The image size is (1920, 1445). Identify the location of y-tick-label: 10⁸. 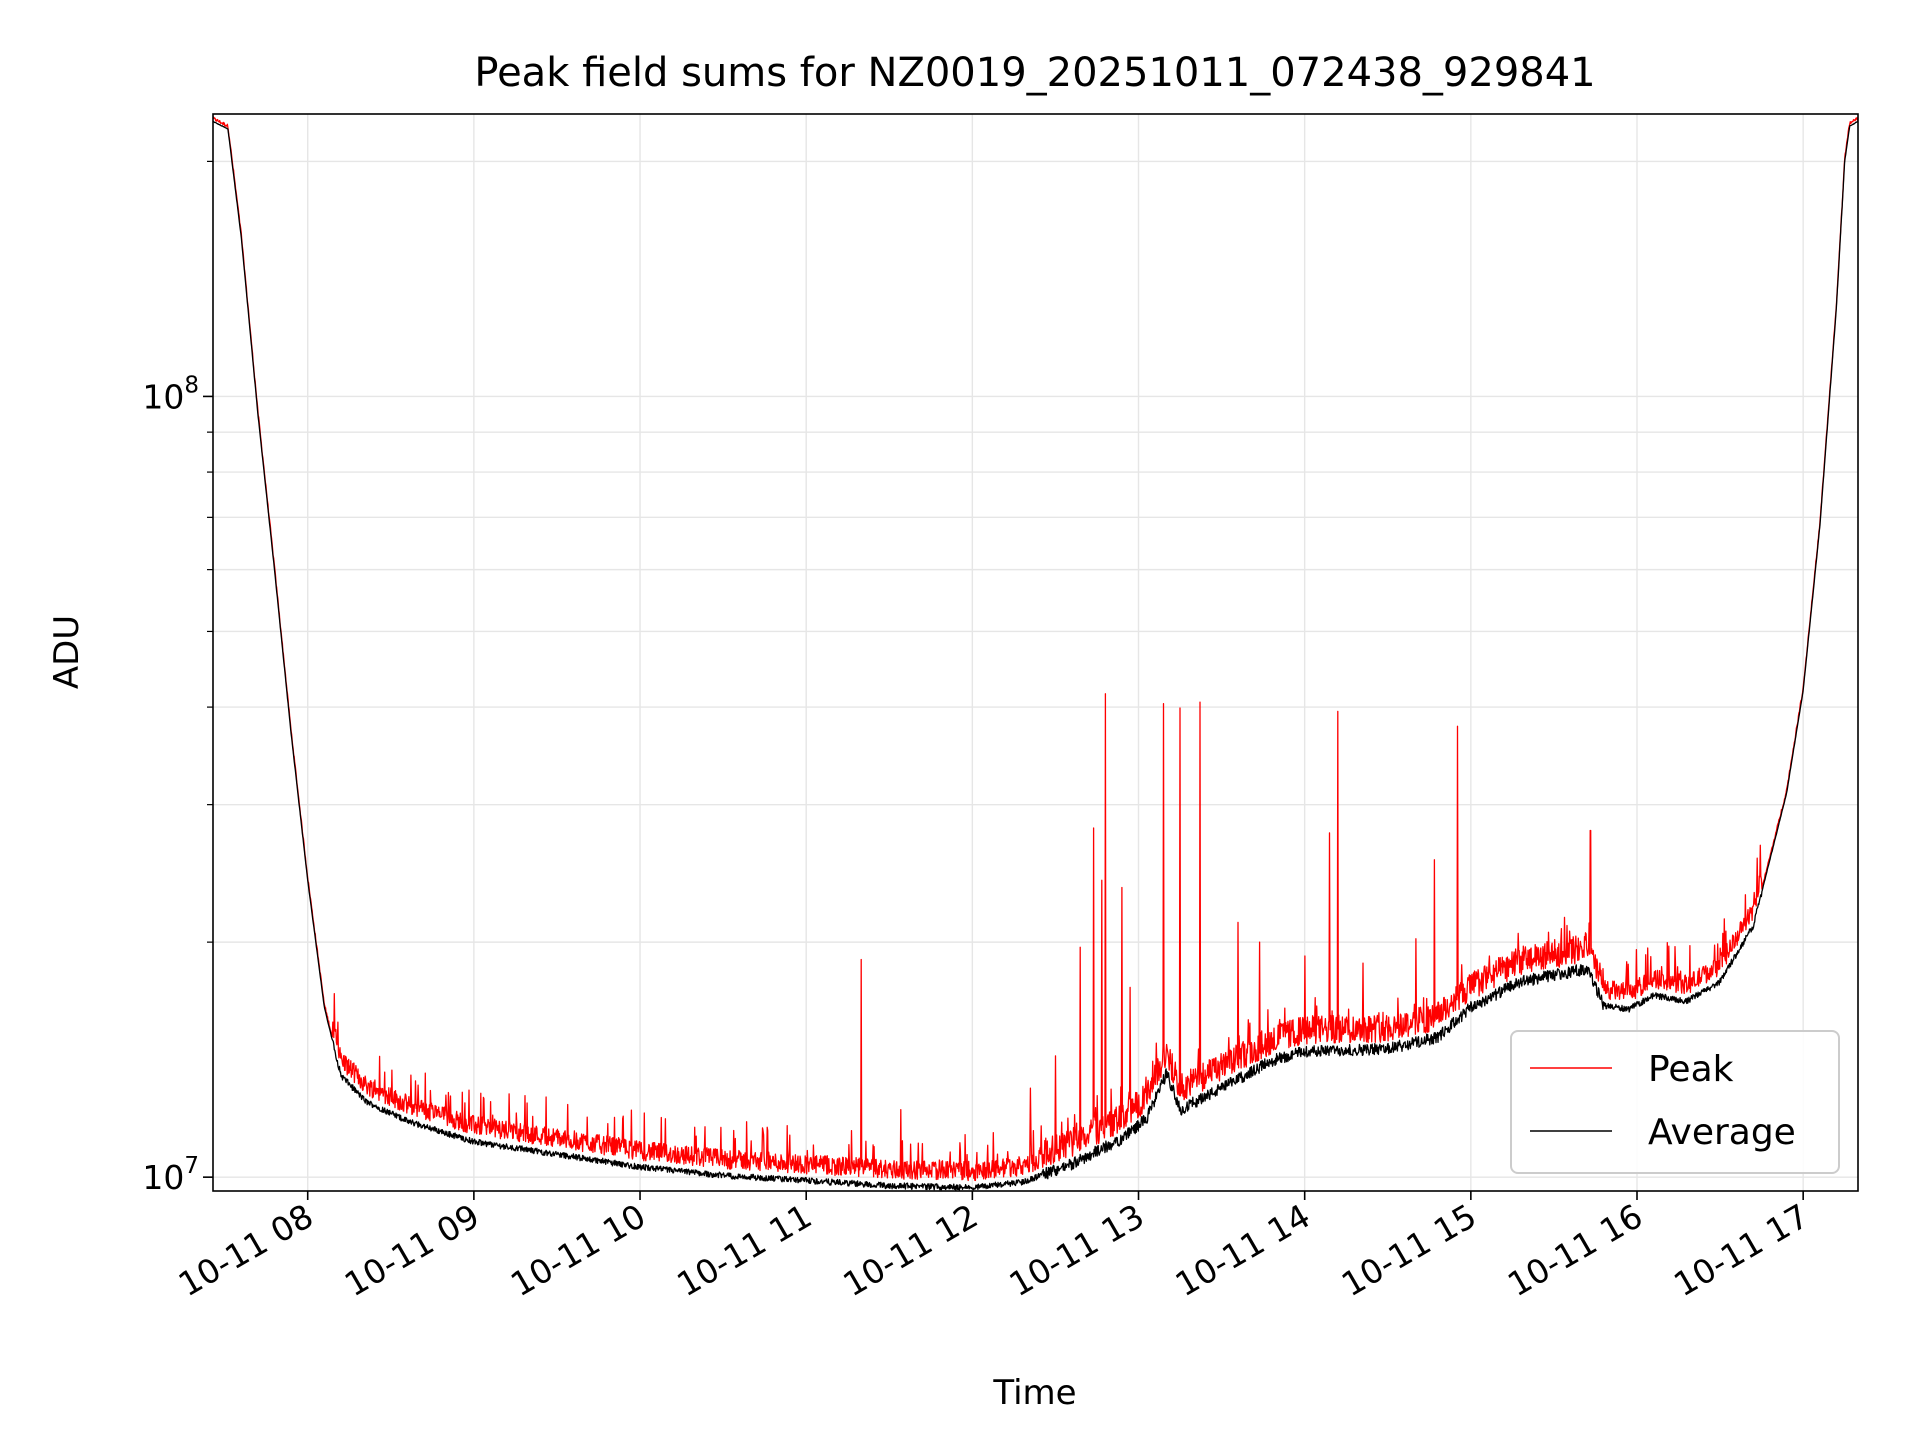
(170, 394).